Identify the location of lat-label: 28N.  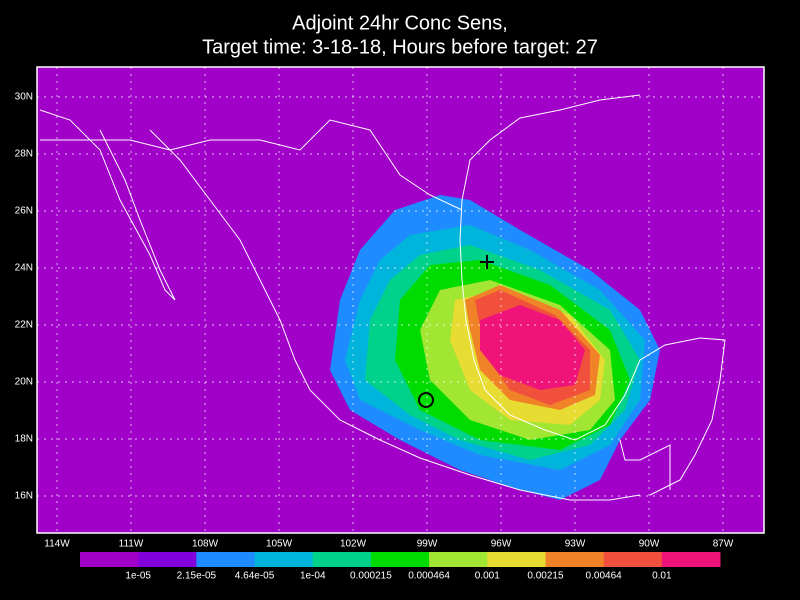
(24, 154).